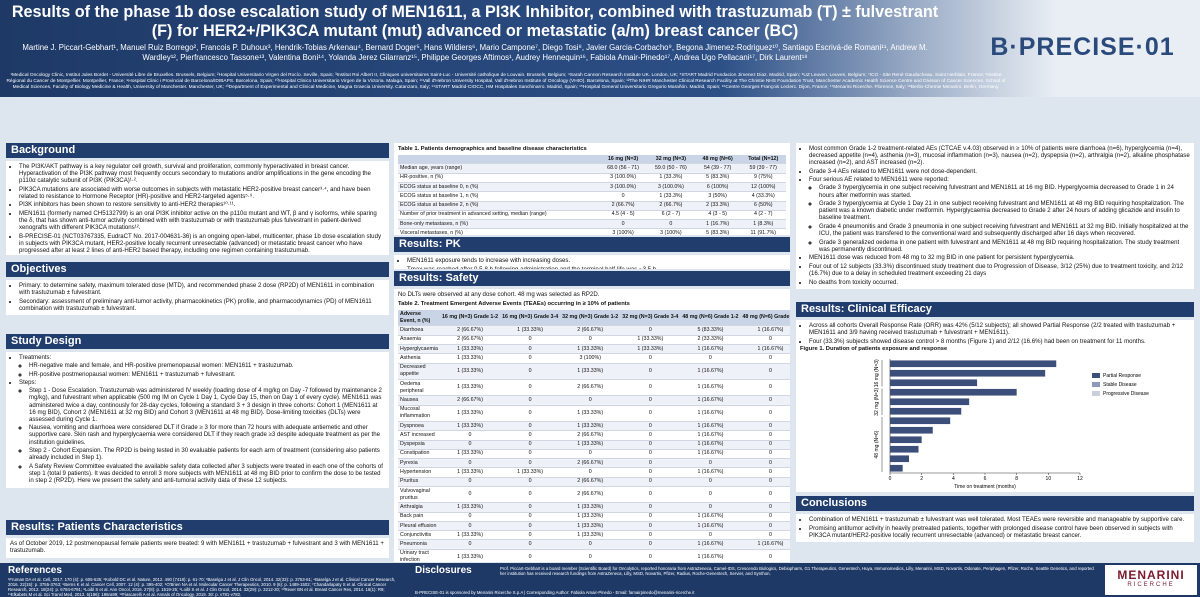  I want to click on x-axis-label: Time on treatment (months), so click(985, 487).